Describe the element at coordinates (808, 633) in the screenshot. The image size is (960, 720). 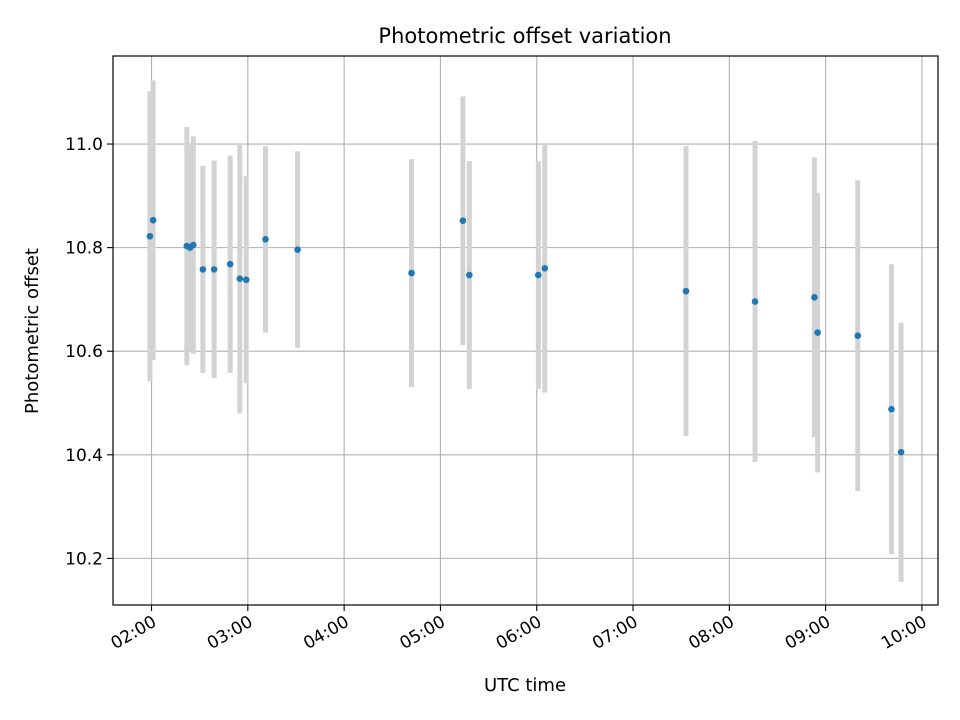
I see `x-tick-label: 09:00` at that location.